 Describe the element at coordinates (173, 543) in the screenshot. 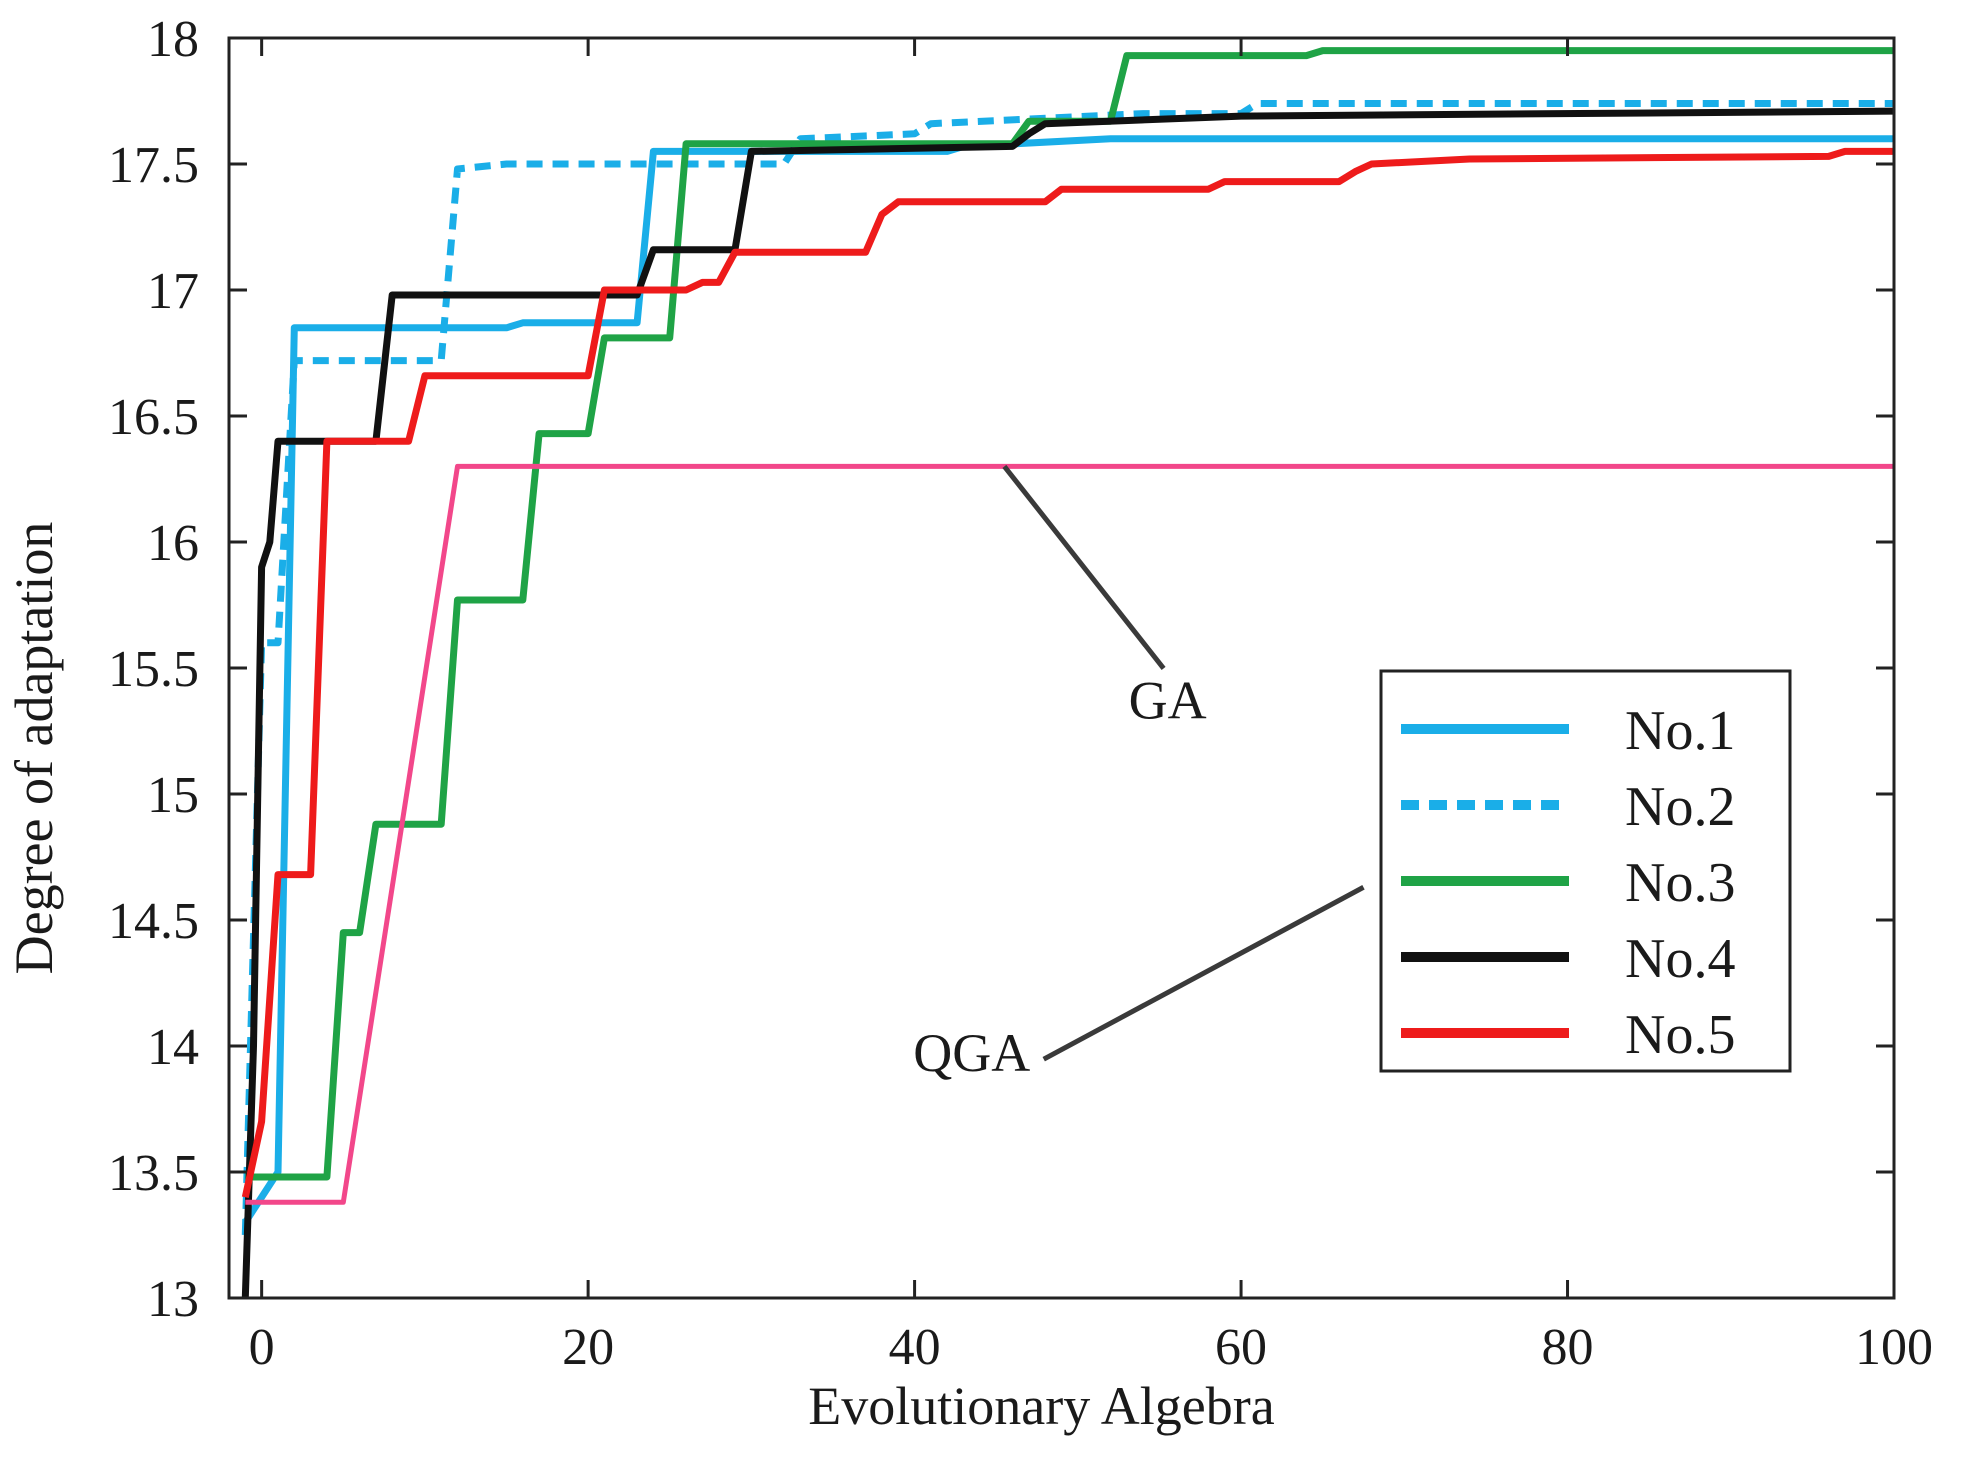

I see `y-tick-label: 16` at that location.